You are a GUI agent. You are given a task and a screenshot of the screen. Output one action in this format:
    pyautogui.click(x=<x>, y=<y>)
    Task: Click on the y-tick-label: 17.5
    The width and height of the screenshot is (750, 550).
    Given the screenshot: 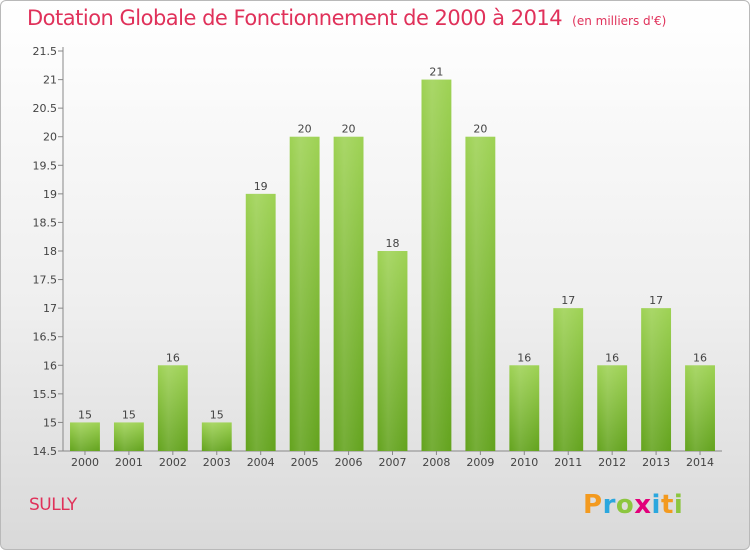 What is the action you would take?
    pyautogui.click(x=45, y=280)
    